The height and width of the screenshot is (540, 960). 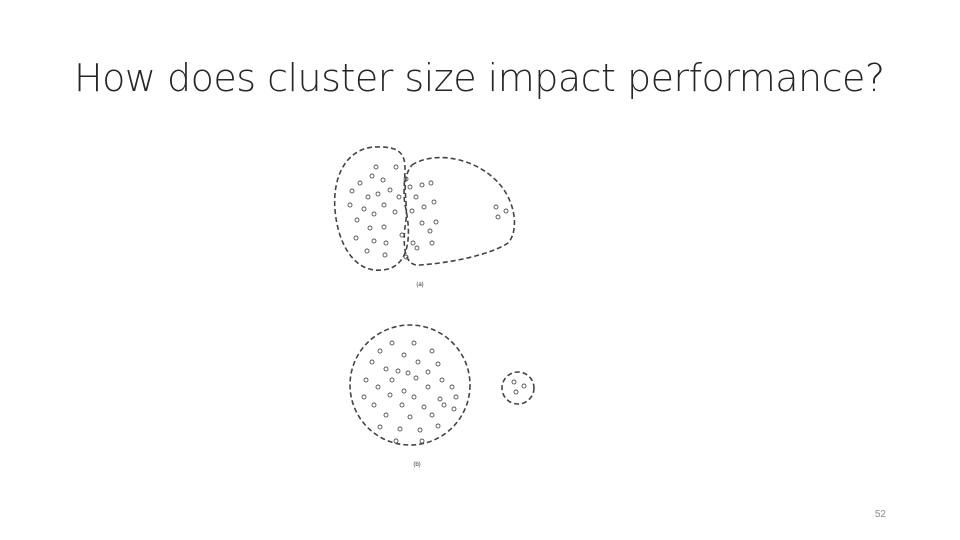 What do you see at coordinates (371, 208) in the screenshot?
I see `cluster-a-left-boundary` at bounding box center [371, 208].